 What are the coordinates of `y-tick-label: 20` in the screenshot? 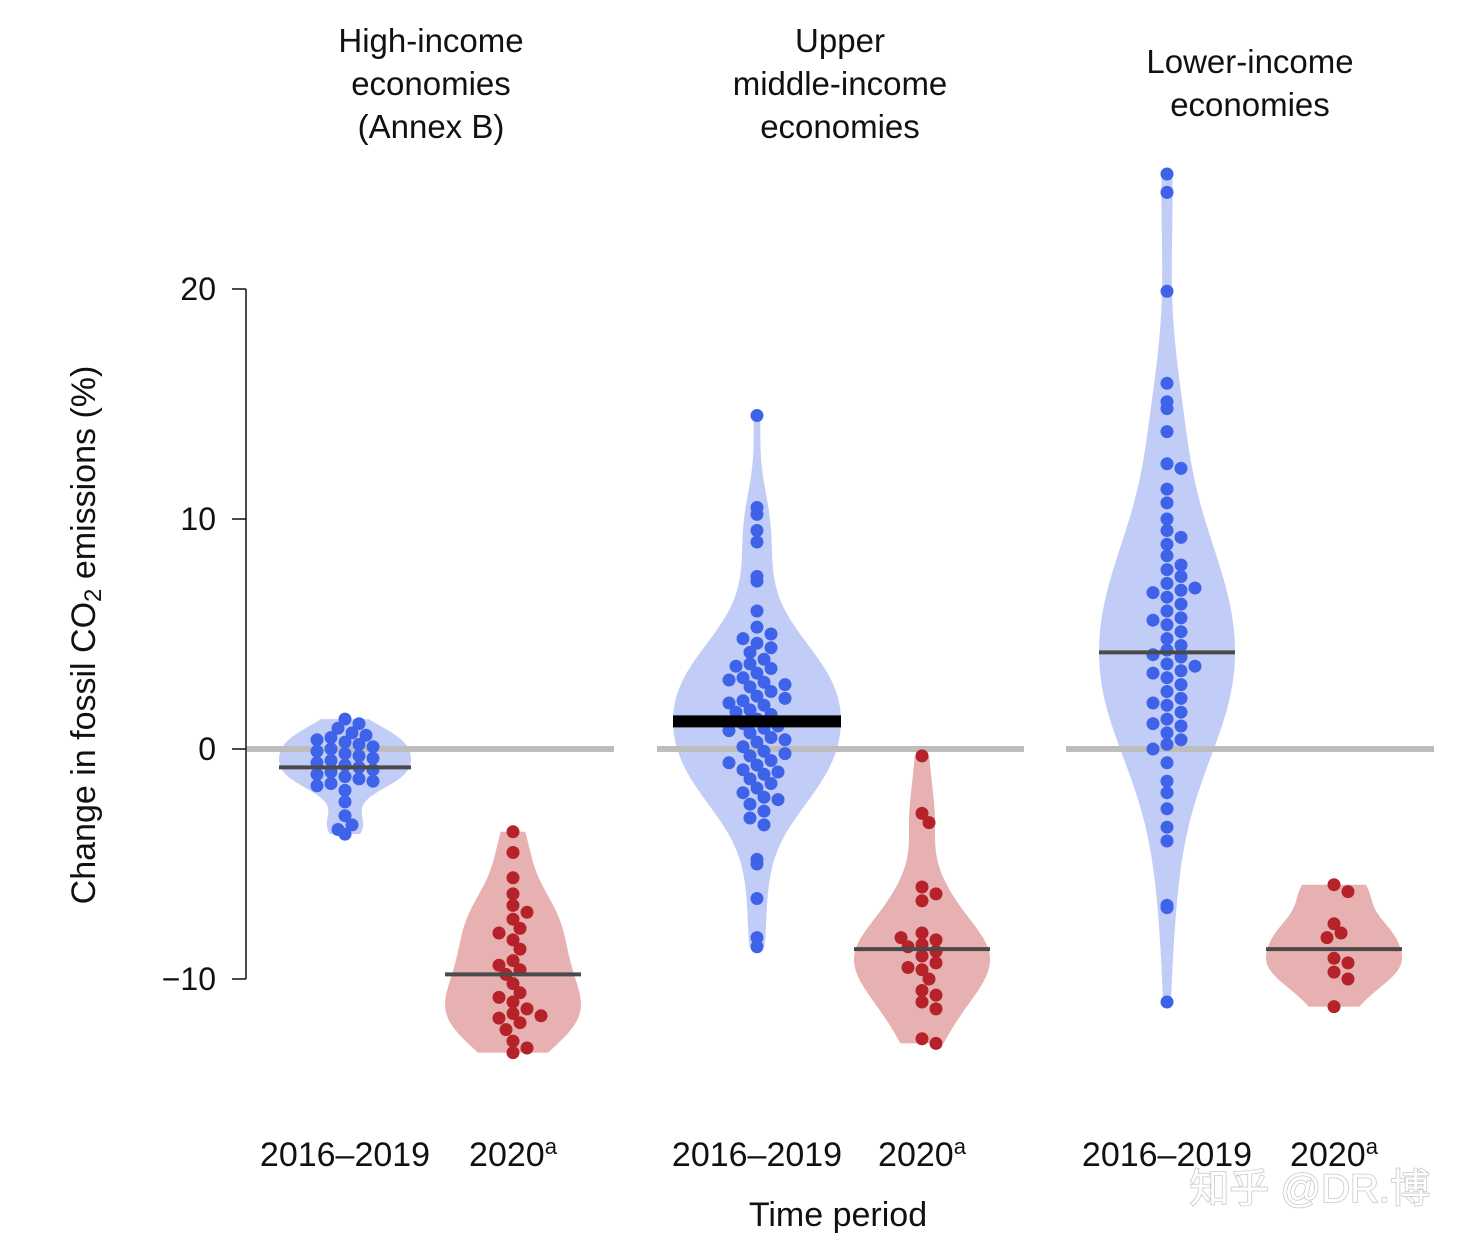 It's located at (198, 289).